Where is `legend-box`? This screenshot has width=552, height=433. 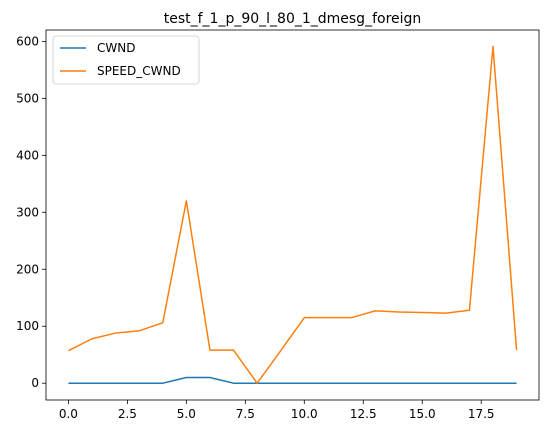 legend-box is located at coordinates (126, 60).